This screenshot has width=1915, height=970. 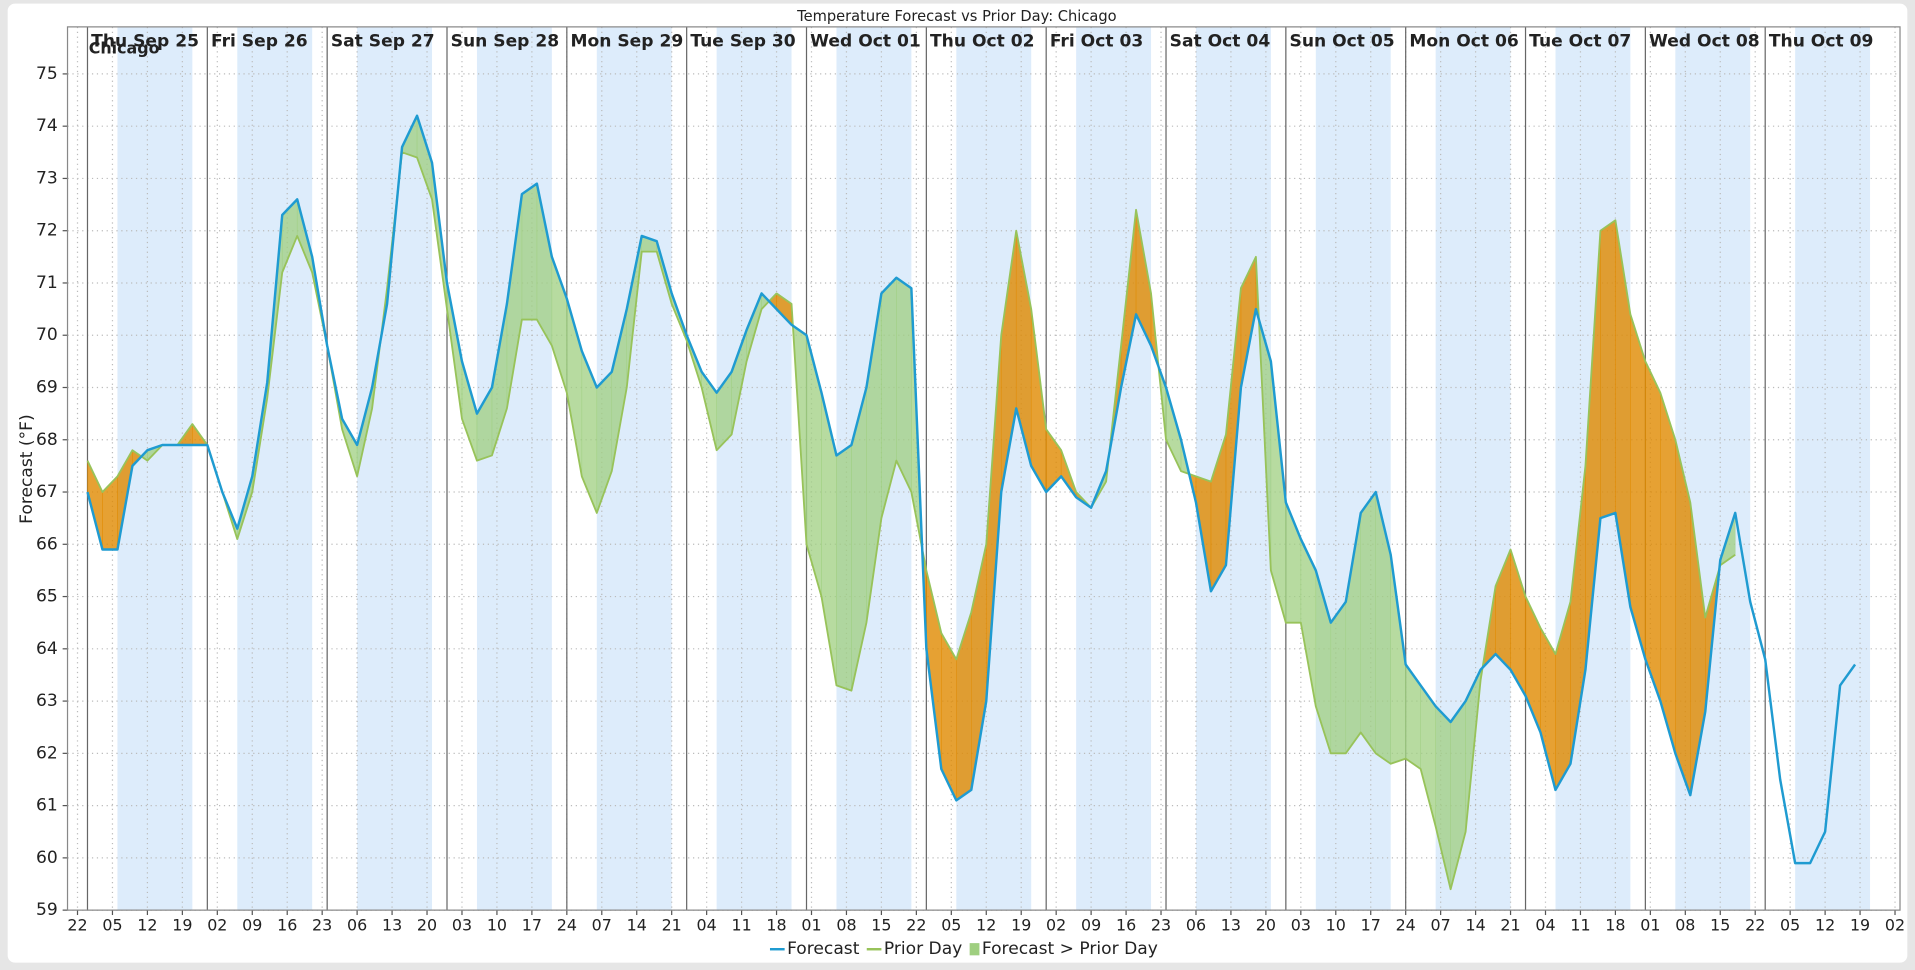 What do you see at coordinates (1342, 42) in the screenshot?
I see `day-label: Sun Oct 05` at bounding box center [1342, 42].